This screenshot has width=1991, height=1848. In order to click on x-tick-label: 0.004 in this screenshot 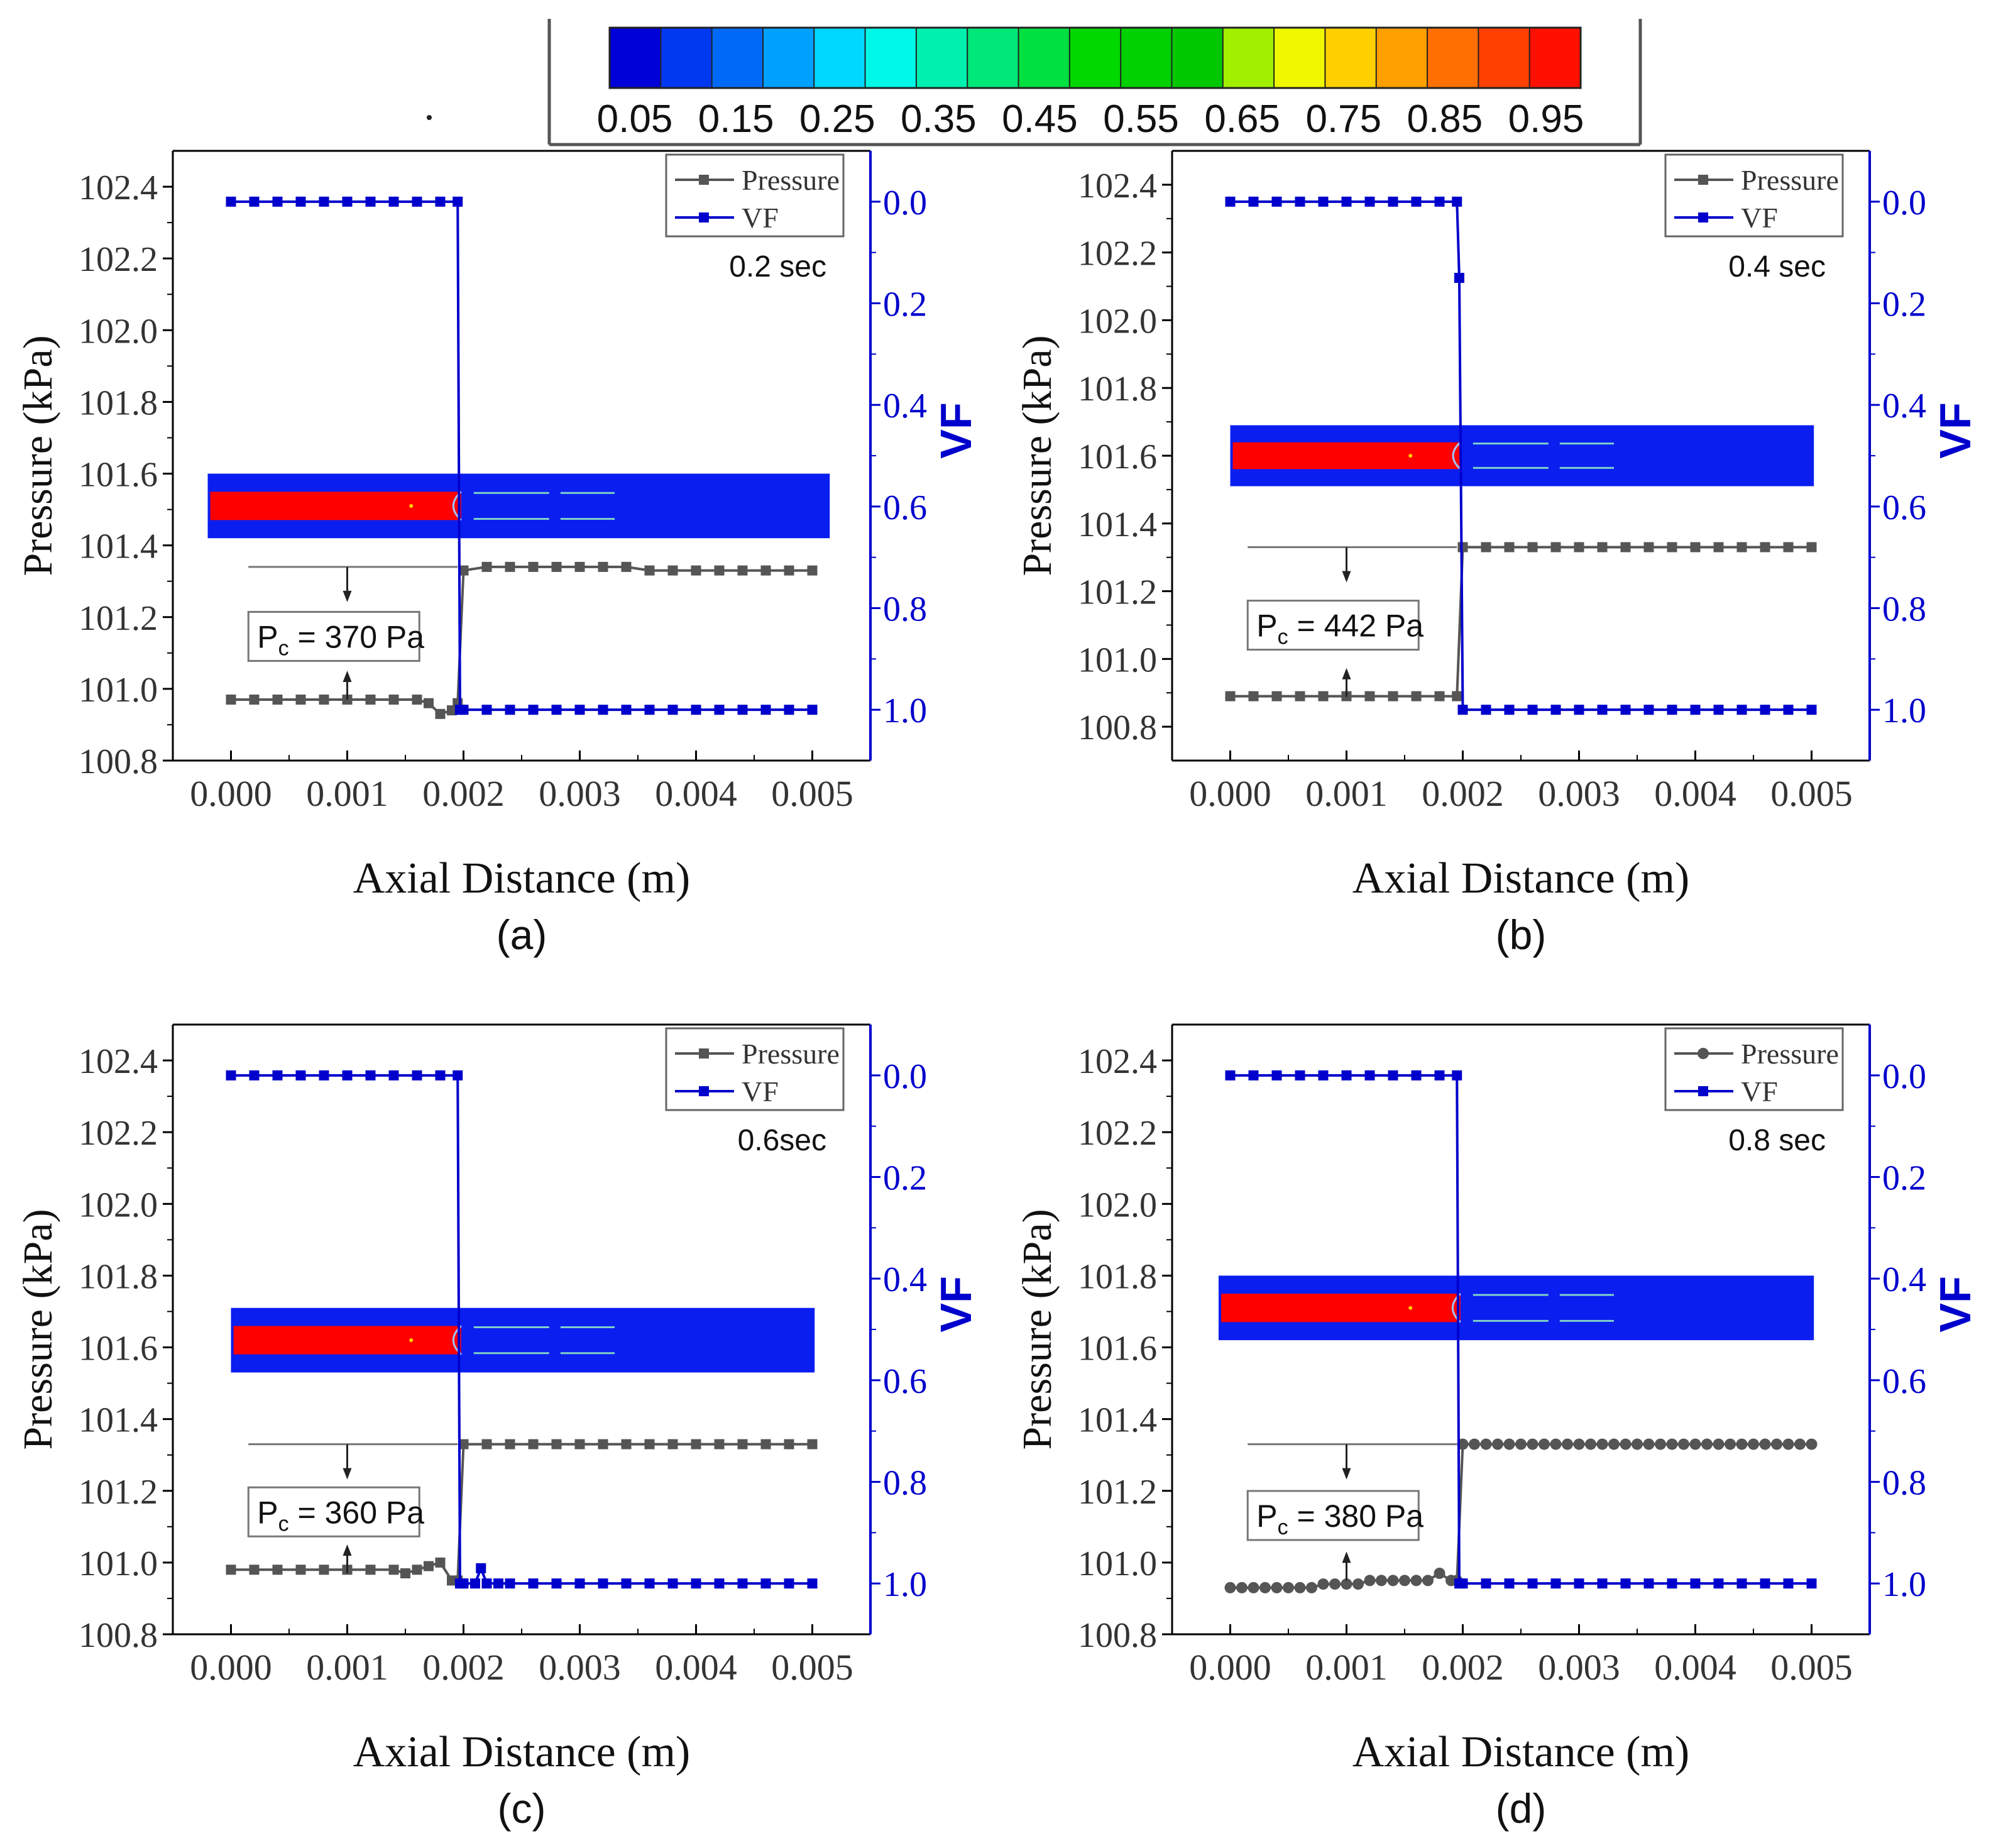, I will do `click(1695, 793)`.